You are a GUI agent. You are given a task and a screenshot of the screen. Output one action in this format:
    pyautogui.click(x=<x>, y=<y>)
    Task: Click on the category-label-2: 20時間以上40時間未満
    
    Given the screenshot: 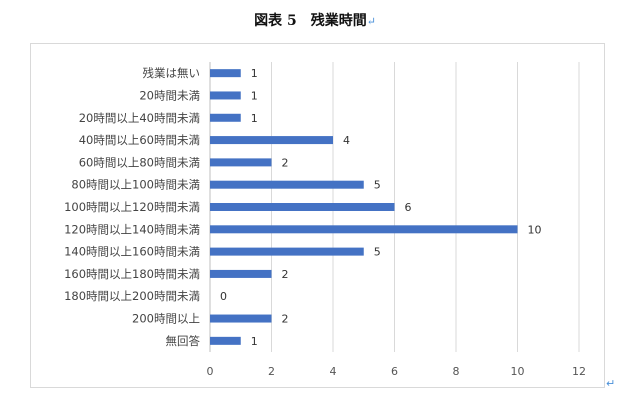 What is the action you would take?
    pyautogui.click(x=139, y=118)
    